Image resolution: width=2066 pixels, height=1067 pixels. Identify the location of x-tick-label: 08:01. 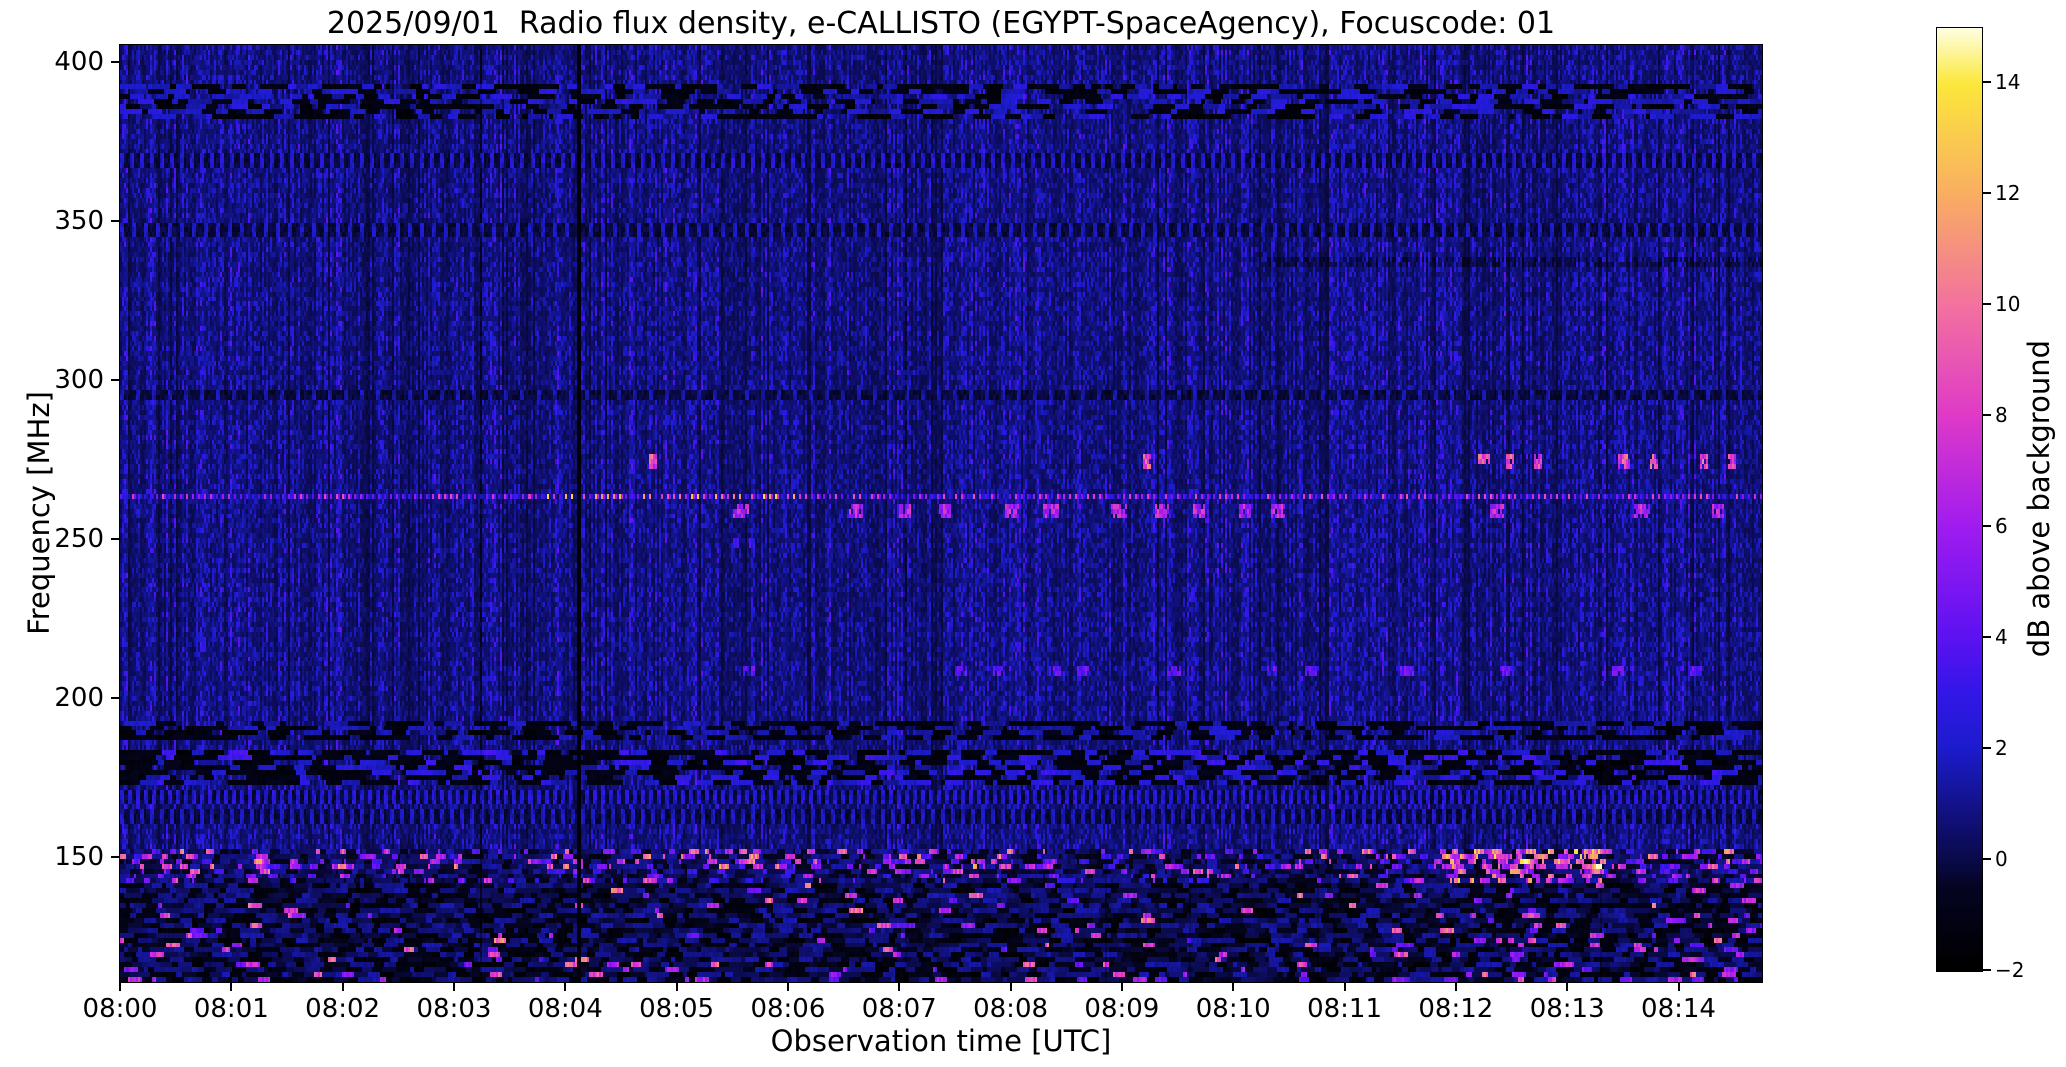
(231, 1009).